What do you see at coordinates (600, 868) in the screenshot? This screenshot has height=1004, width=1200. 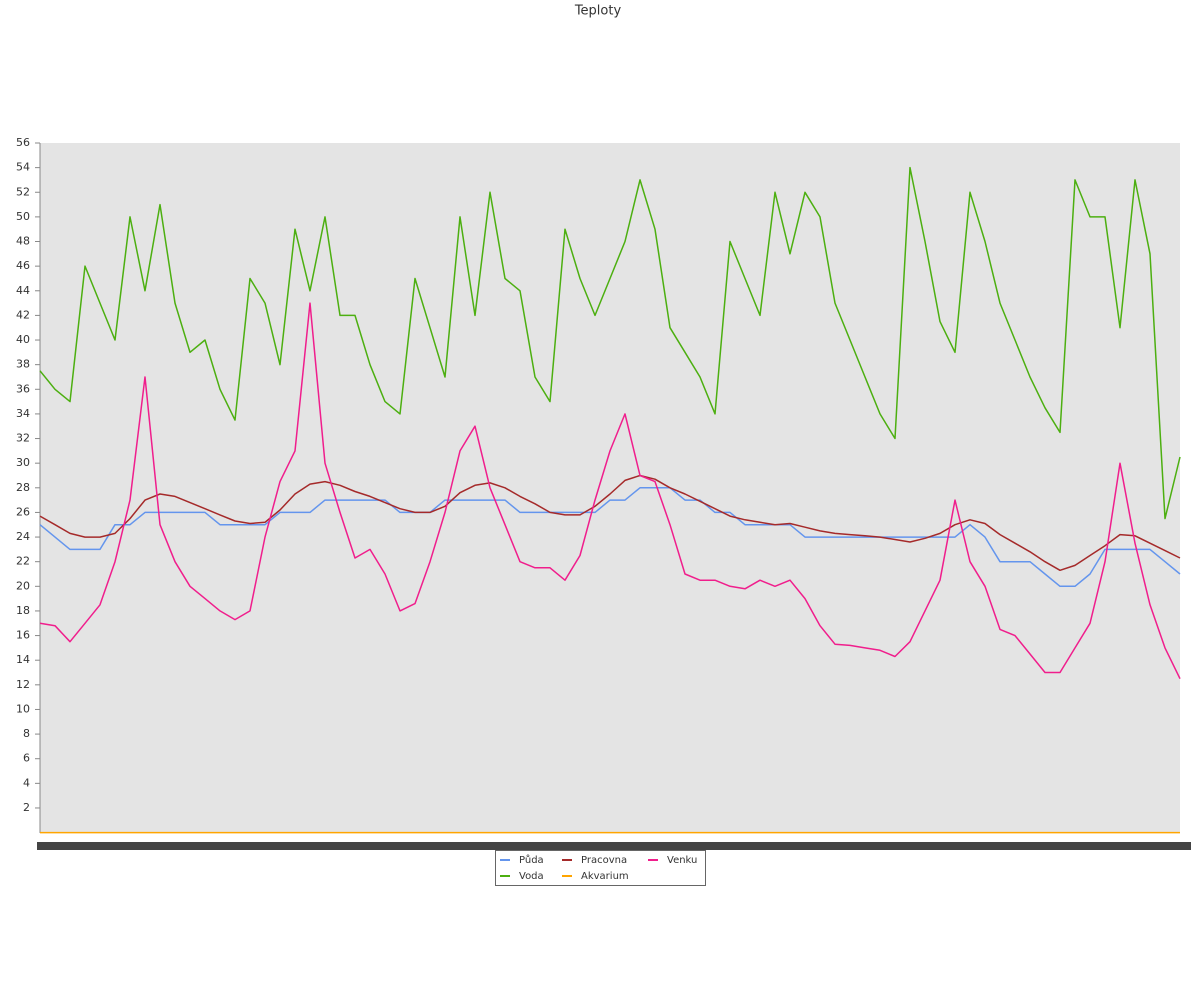 I see `legend` at bounding box center [600, 868].